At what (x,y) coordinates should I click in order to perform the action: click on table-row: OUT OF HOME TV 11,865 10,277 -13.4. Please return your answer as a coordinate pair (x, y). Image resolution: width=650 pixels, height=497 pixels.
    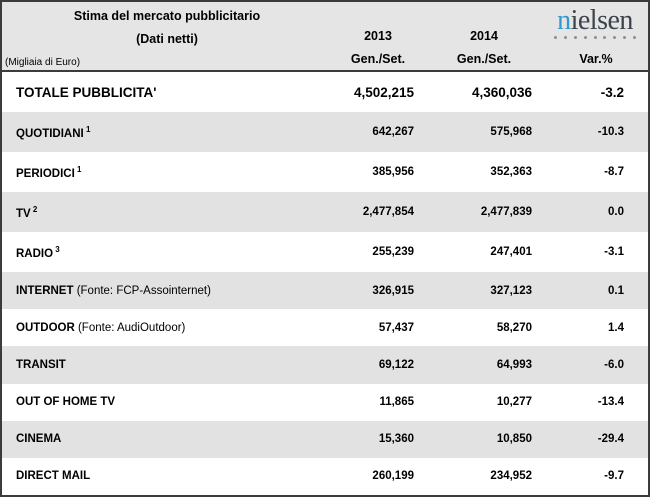
    Looking at the image, I should click on (325, 402).